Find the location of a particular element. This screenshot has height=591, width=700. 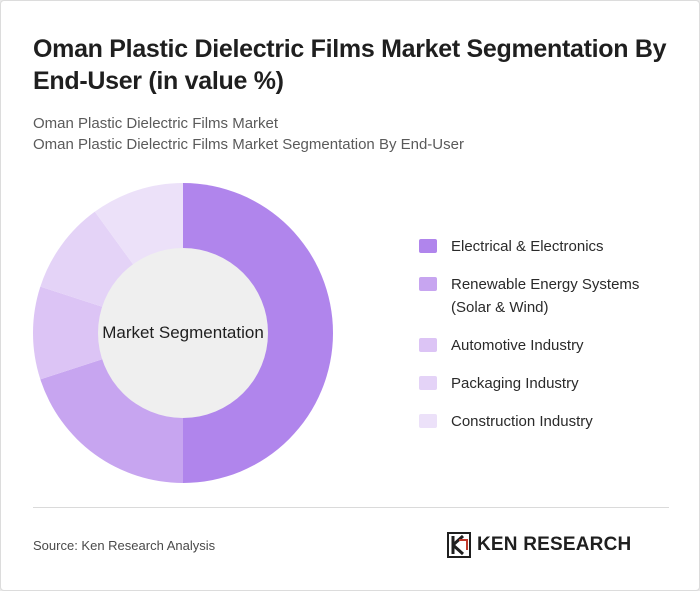

legend-item: Construction Industry is located at coordinates (544, 421).